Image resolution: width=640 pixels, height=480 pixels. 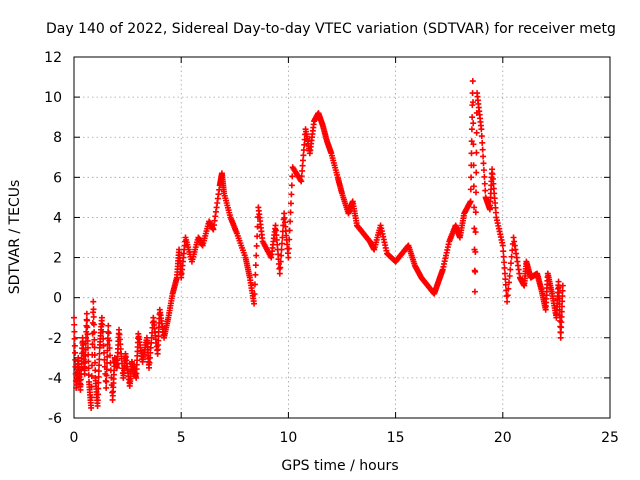 What do you see at coordinates (610, 438) in the screenshot?
I see `x-tick-label: 25` at bounding box center [610, 438].